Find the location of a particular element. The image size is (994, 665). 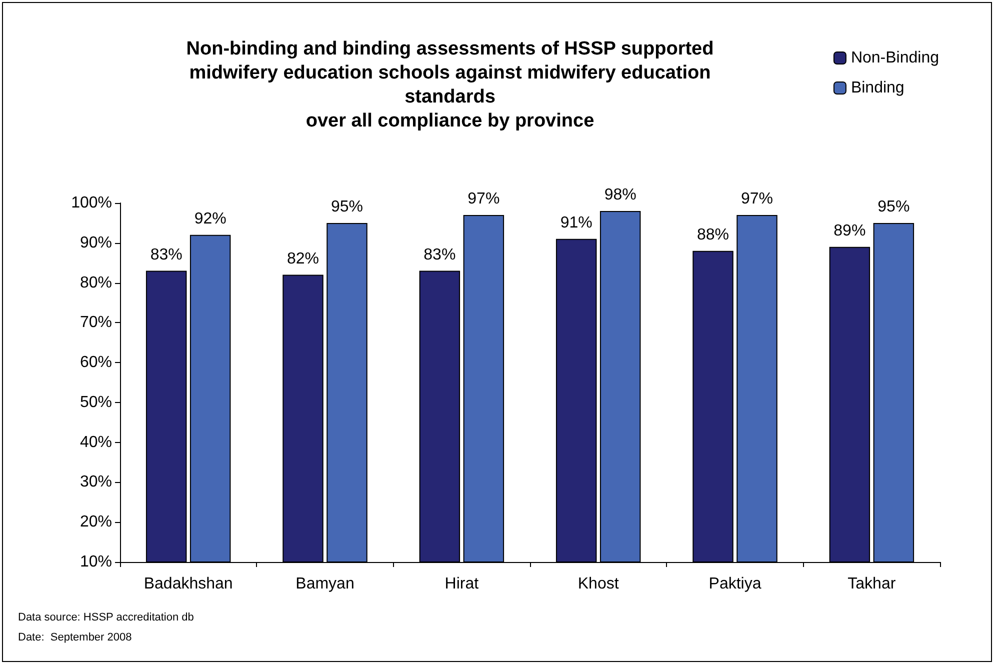

x-tick-label: Bamyan is located at coordinates (325, 584).